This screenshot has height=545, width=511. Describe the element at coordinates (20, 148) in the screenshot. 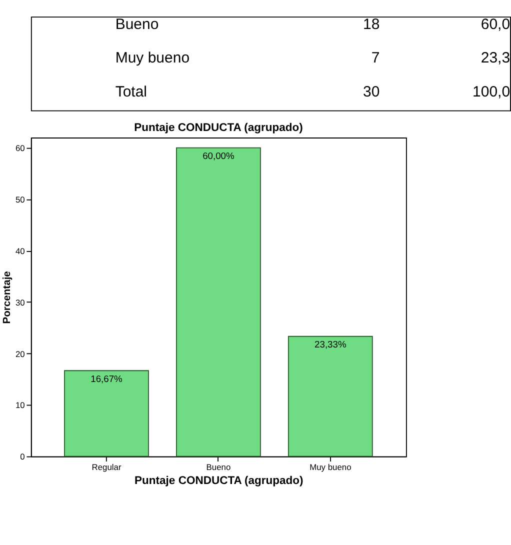

I see `y-tick-label: 60` at that location.